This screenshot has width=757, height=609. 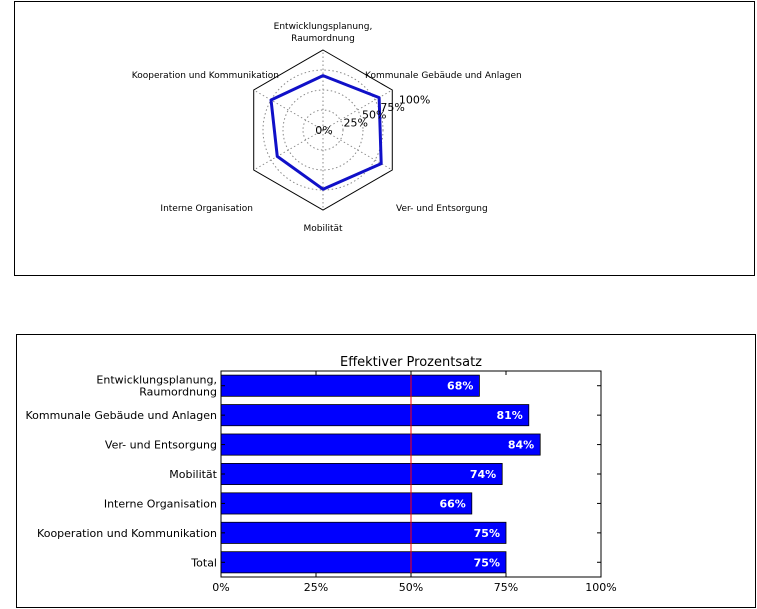 I want to click on radar-series-line, so click(x=326, y=132).